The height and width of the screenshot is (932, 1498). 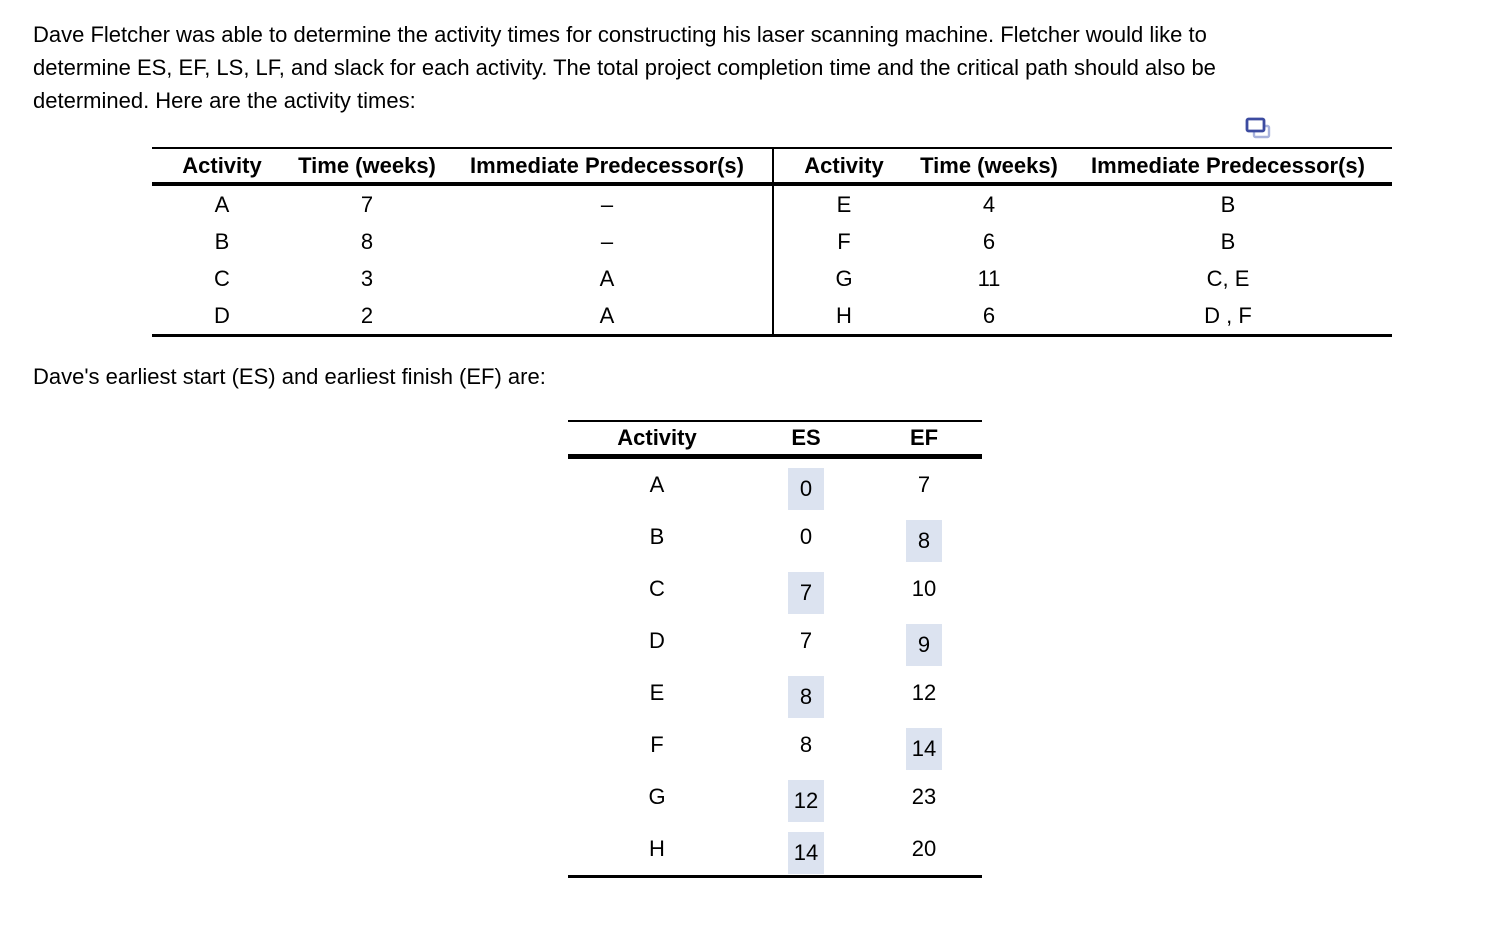 What do you see at coordinates (367, 315) in the screenshot?
I see `time-cell: 2` at bounding box center [367, 315].